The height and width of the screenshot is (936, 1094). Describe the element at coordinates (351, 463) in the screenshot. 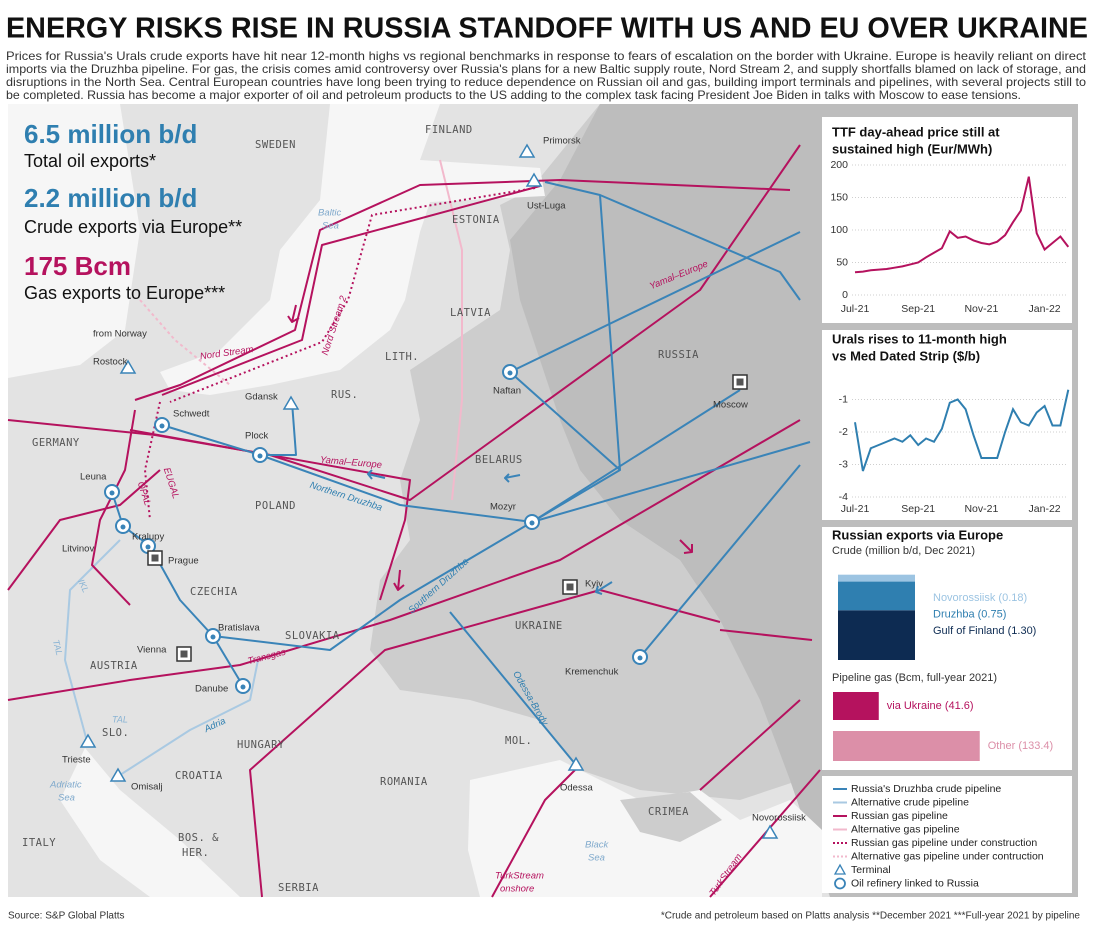

I see `map-label: Yamal–Europe` at that location.